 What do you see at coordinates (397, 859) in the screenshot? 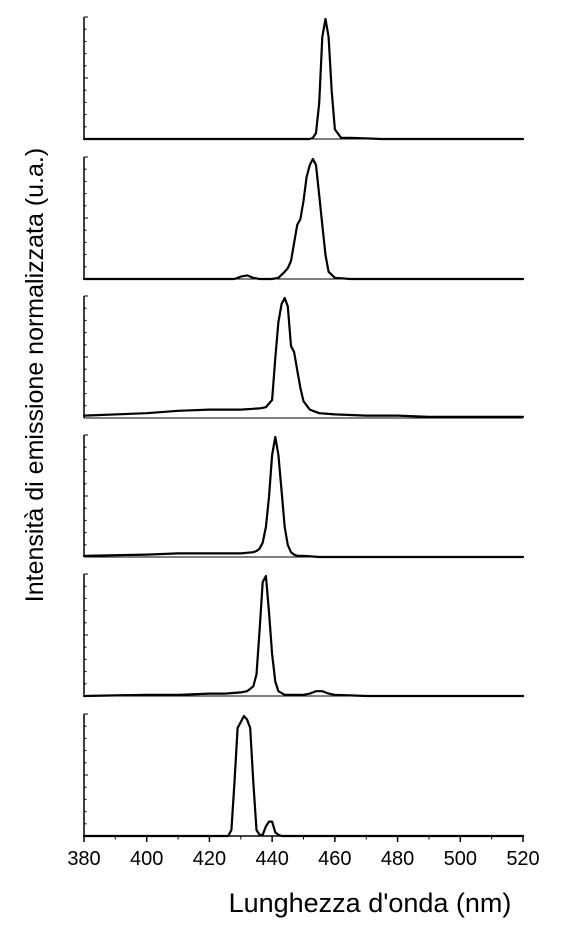
I see `x-tick-label: 480` at bounding box center [397, 859].